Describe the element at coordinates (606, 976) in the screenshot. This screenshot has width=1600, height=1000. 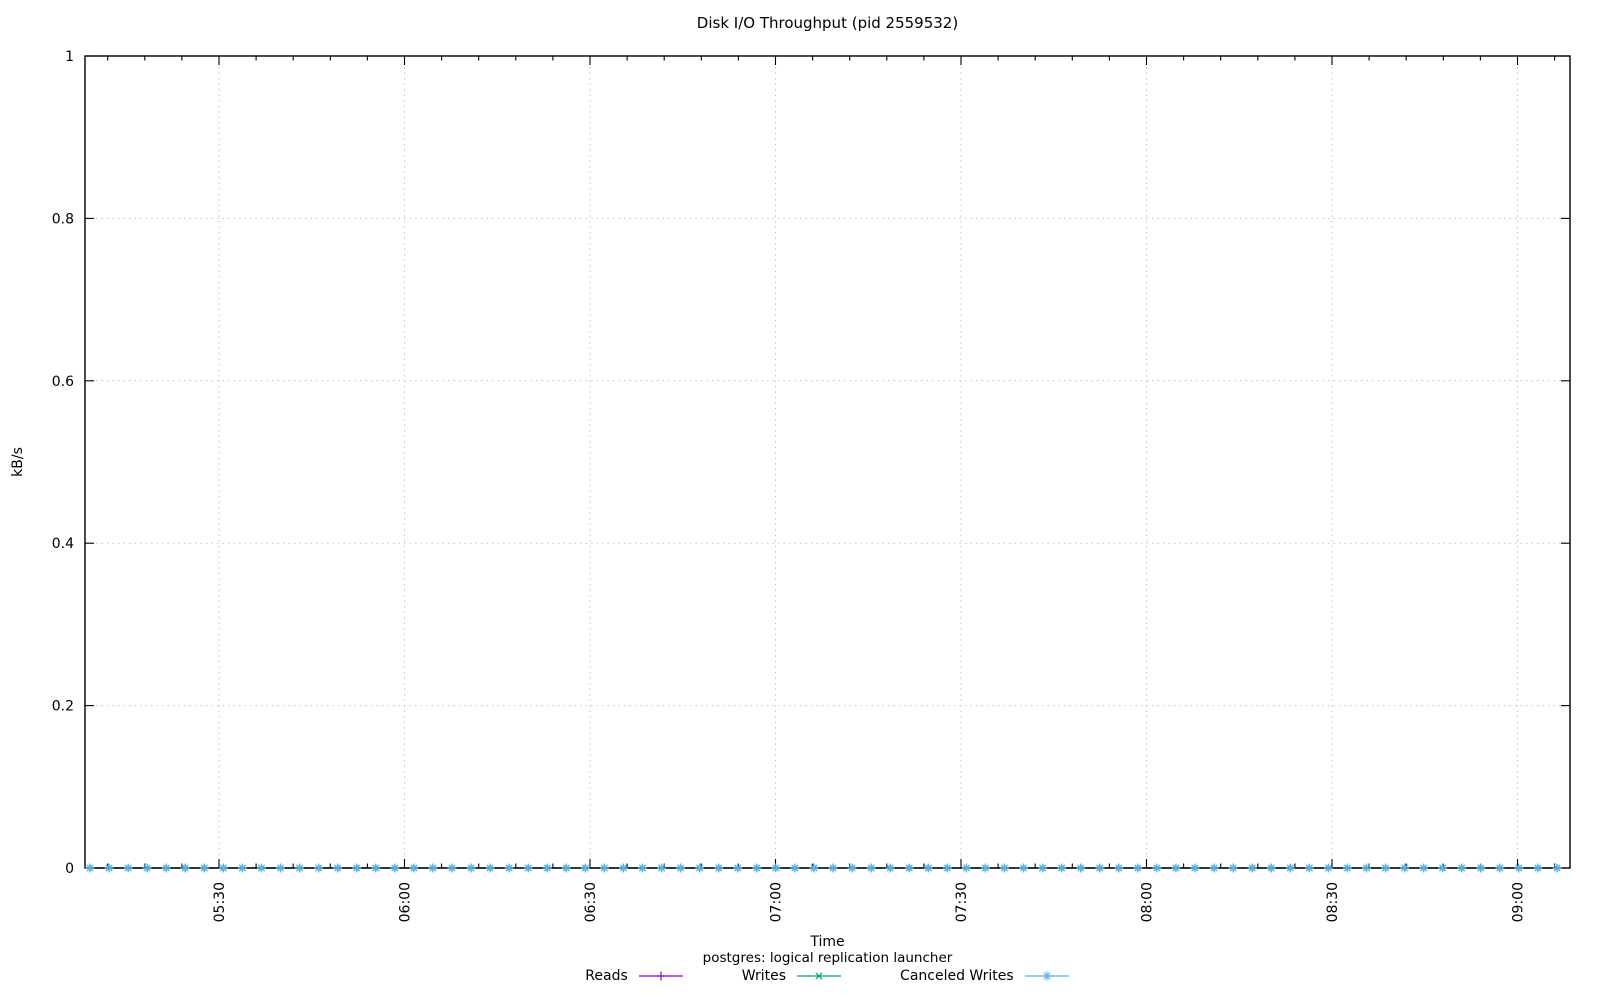
I see `legend-item-label: Reads` at that location.